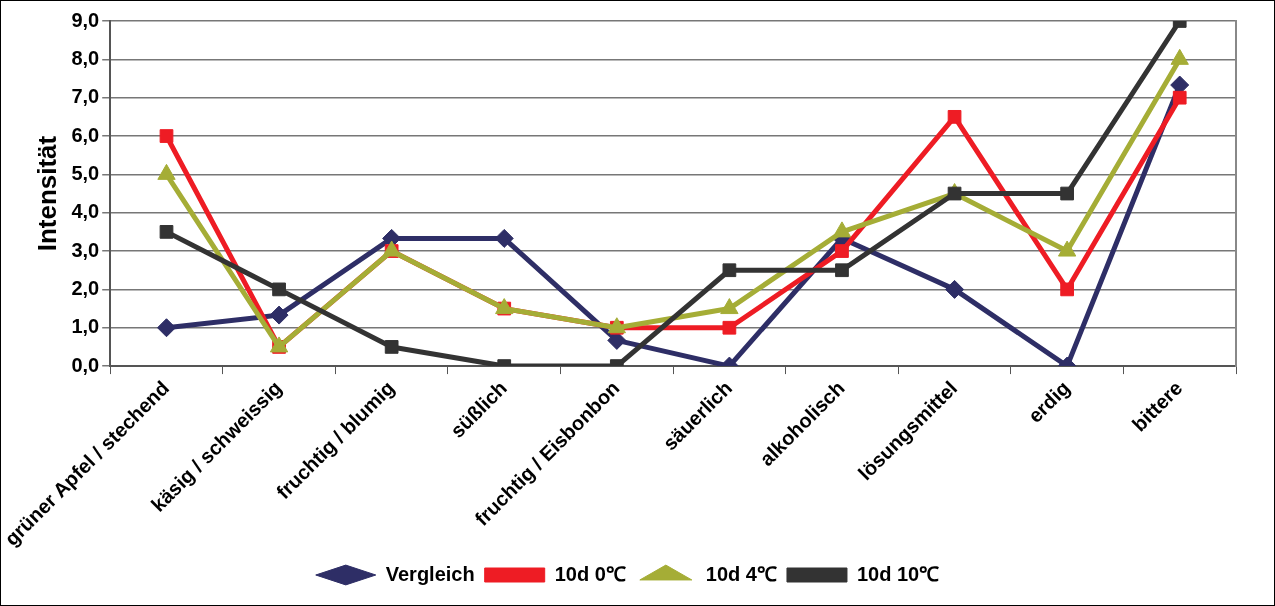 The image size is (1275, 606). I want to click on y-tick-label: 8,0, so click(85, 57).